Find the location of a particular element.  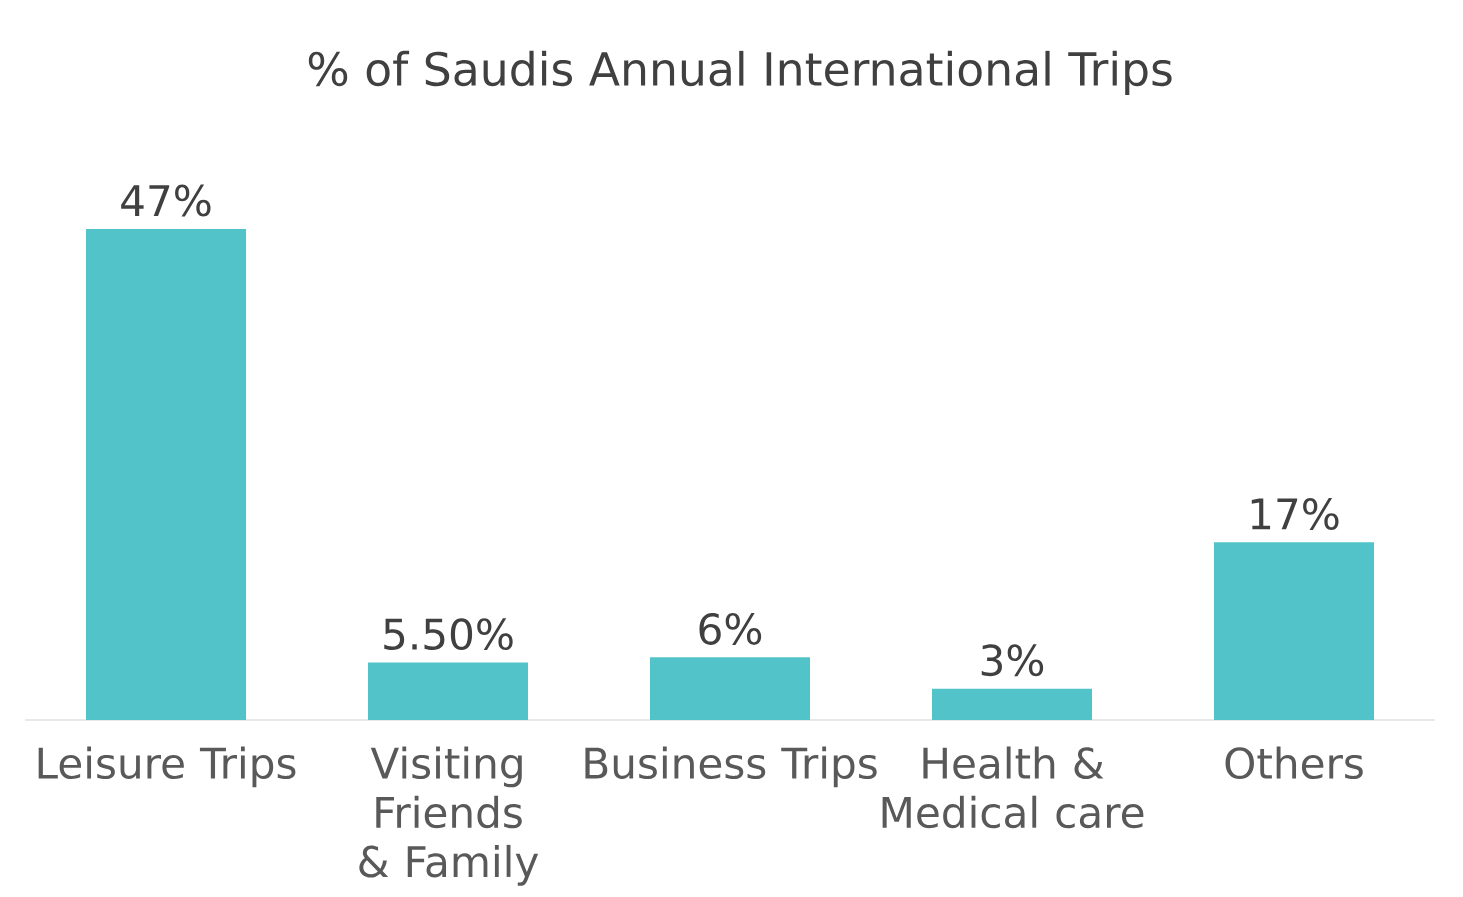

data-label: 5.50% is located at coordinates (448, 634).